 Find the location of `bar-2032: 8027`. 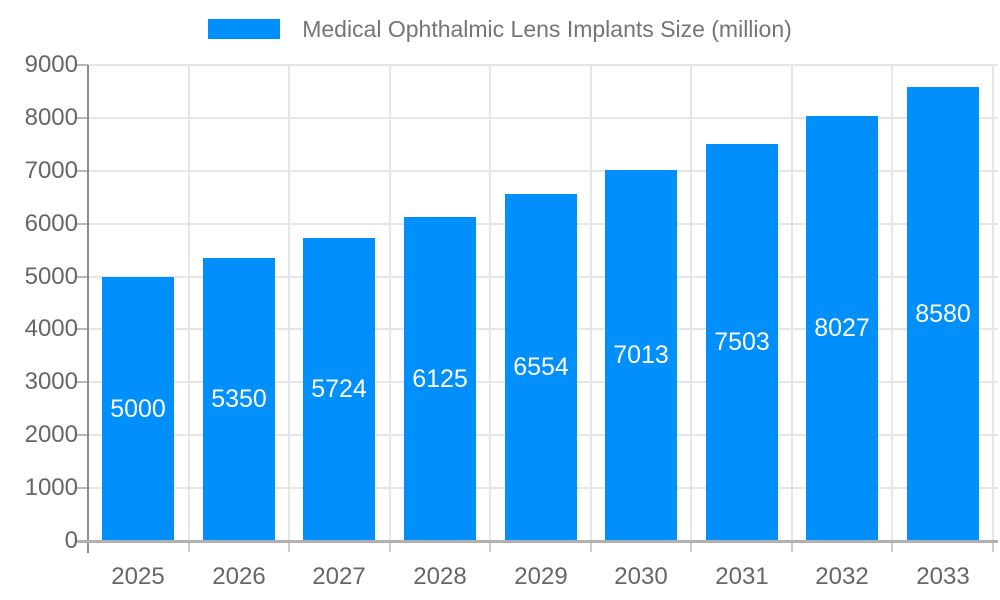

bar-2032: 8027 is located at coordinates (842, 328).